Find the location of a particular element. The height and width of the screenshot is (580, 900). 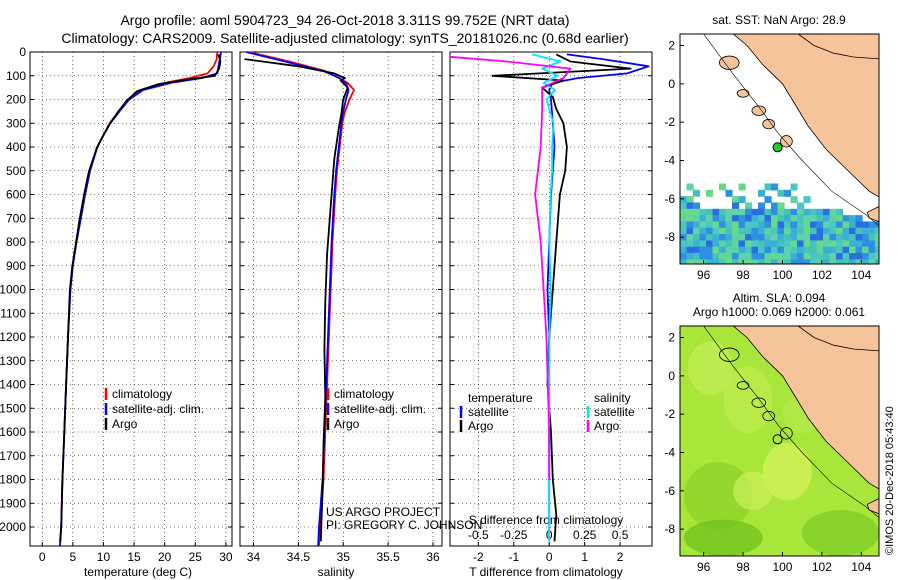

land-sumatra is located at coordinates (805, 116).